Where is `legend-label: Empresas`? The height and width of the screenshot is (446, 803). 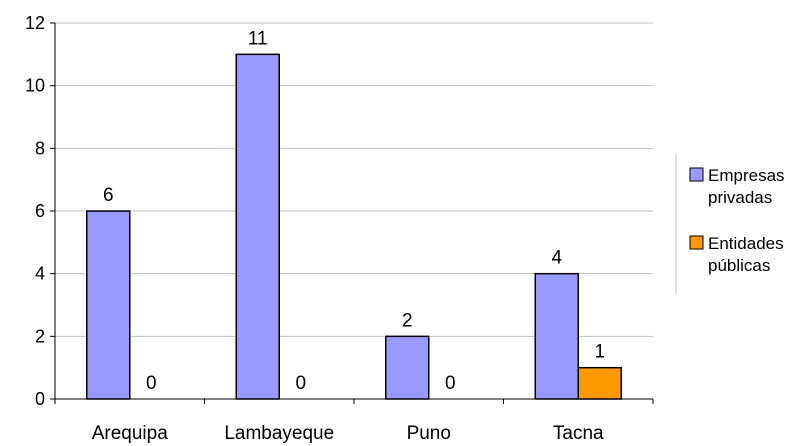 legend-label: Empresas is located at coordinates (746, 175).